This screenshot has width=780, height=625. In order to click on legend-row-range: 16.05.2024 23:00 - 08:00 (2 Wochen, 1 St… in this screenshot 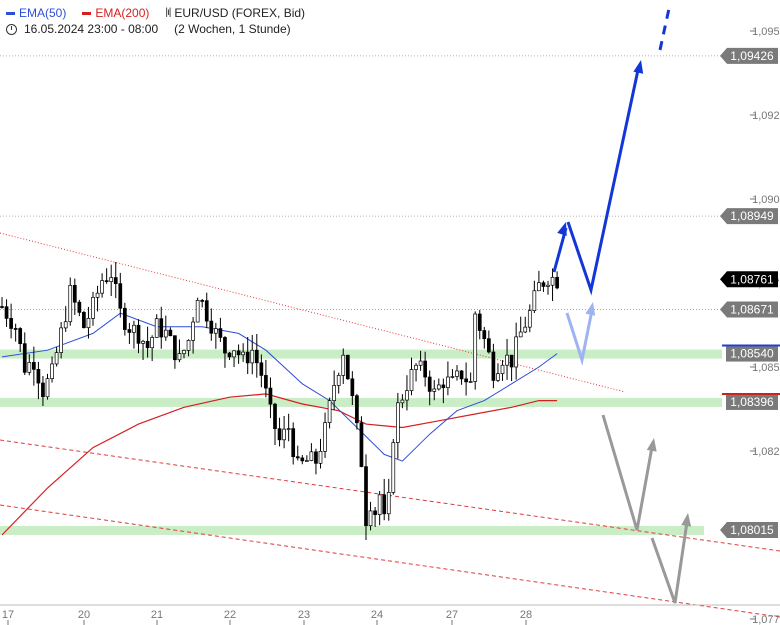, I will do `click(155, 29)`.